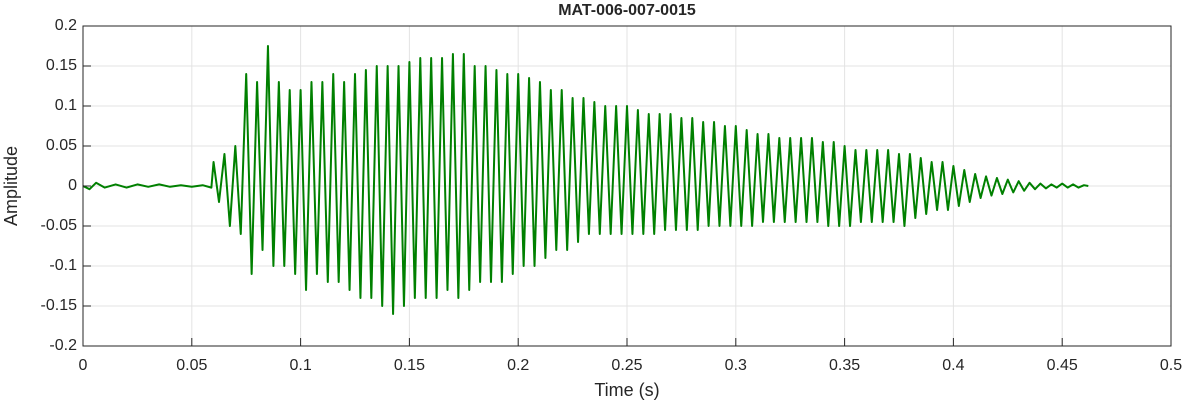 Image resolution: width=1188 pixels, height=404 pixels. Describe the element at coordinates (626, 390) in the screenshot. I see `x-axis-label: Time (s)` at that location.